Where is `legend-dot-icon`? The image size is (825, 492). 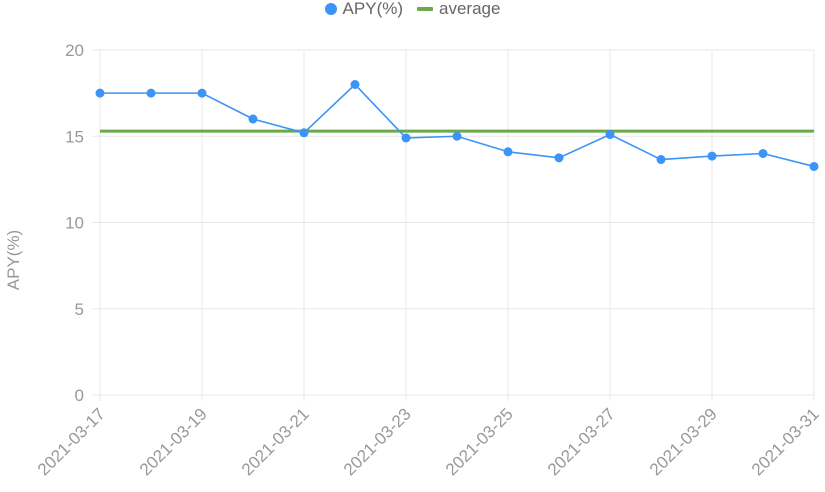 legend-dot-icon is located at coordinates (330, 9).